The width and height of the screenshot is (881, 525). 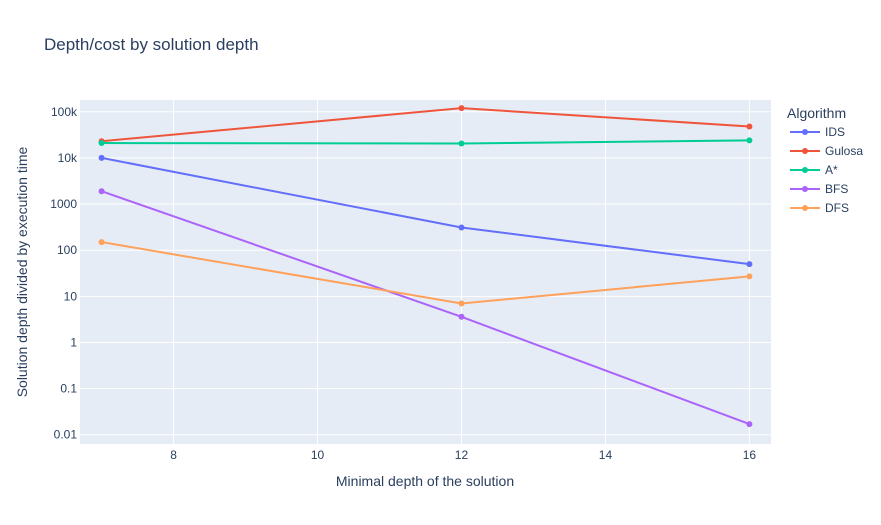 What do you see at coordinates (63, 204) in the screenshot?
I see `y-tick-label: 1000` at bounding box center [63, 204].